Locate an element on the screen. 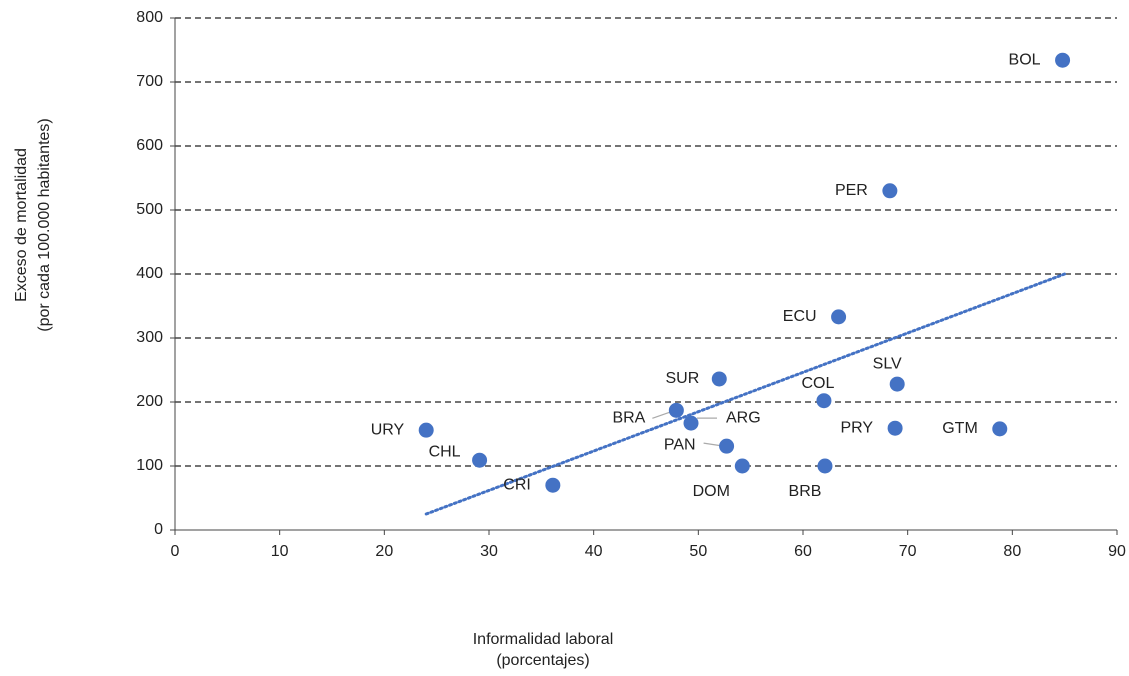  point-label: BRB is located at coordinates (805, 491).